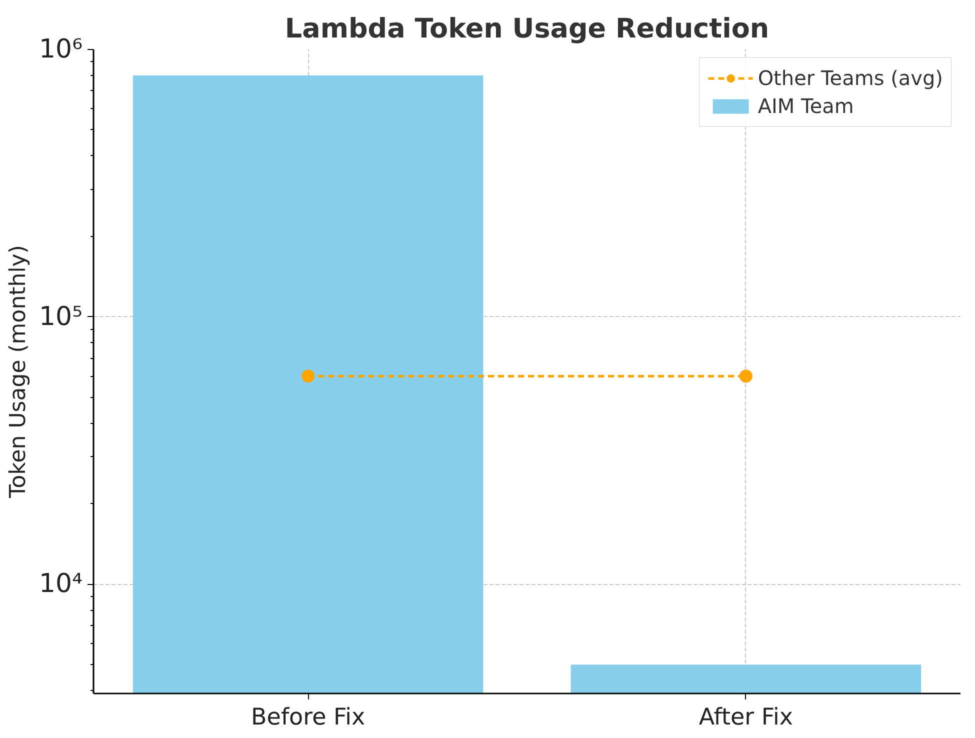 This screenshot has height=738, width=975. I want to click on y-axis-title: Token Usage (monthly), so click(18, 372).